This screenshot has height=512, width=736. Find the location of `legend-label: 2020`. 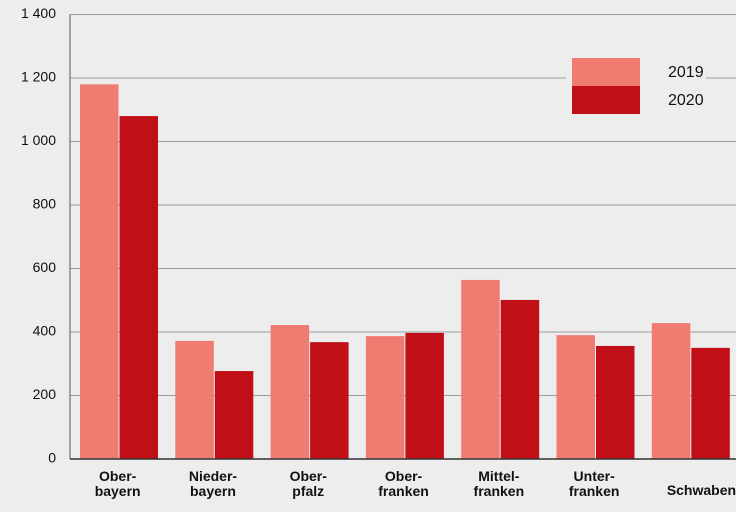

legend-label: 2020 is located at coordinates (686, 100).